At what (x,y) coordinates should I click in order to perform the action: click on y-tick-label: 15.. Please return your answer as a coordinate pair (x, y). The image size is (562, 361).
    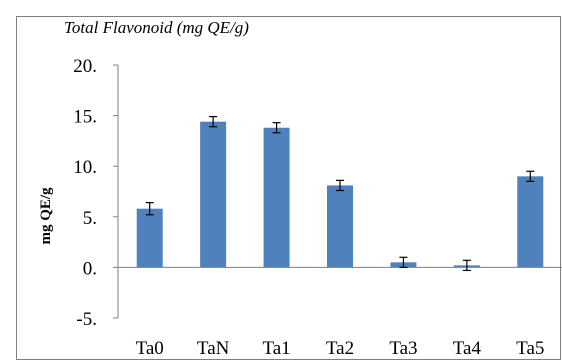
    Looking at the image, I should click on (85, 117).